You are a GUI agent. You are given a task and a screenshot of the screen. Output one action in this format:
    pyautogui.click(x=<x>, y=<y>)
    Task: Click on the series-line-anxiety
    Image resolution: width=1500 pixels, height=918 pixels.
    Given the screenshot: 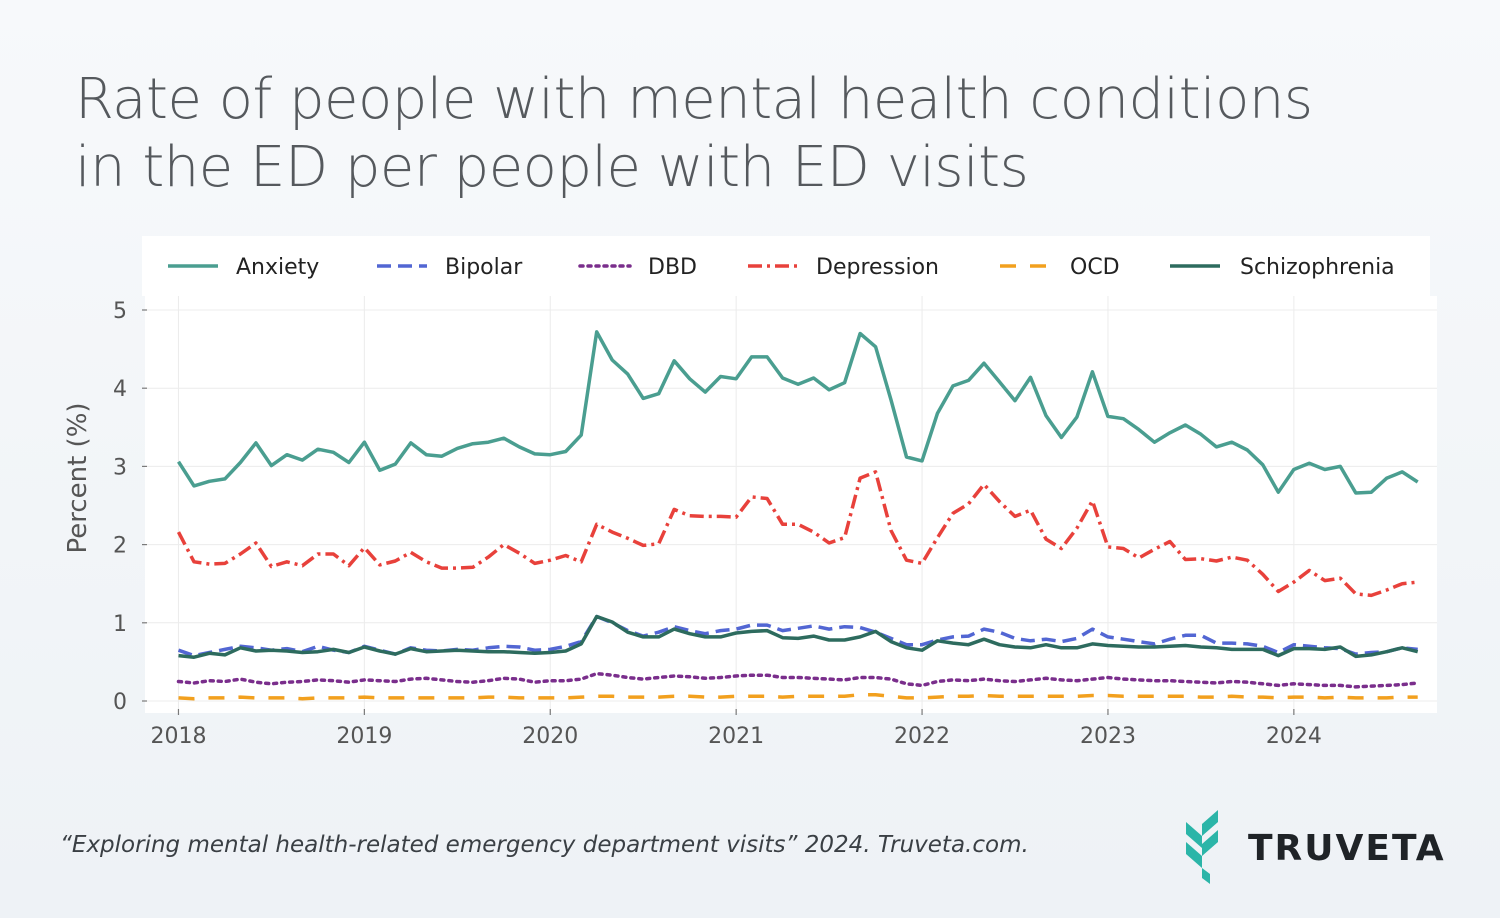 What is the action you would take?
    pyautogui.click(x=798, y=412)
    